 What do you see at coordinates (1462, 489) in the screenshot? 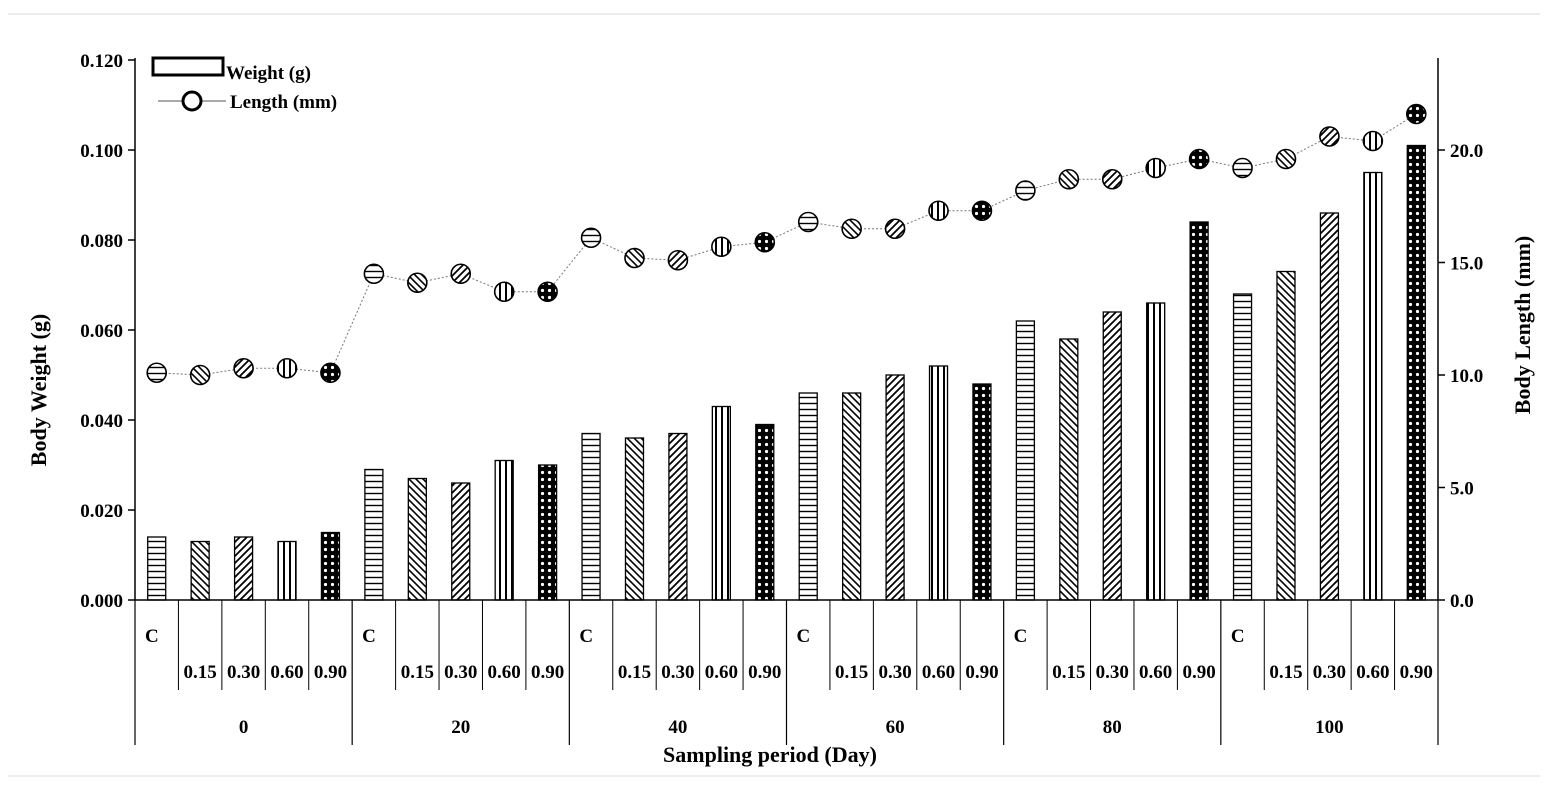
I see `y2-tick-label: 5.0` at bounding box center [1462, 489].